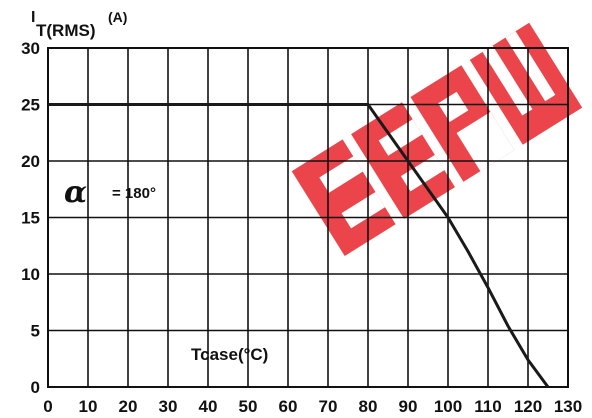 This screenshot has height=418, width=592. I want to click on y-tick-label: 15, so click(30, 218).